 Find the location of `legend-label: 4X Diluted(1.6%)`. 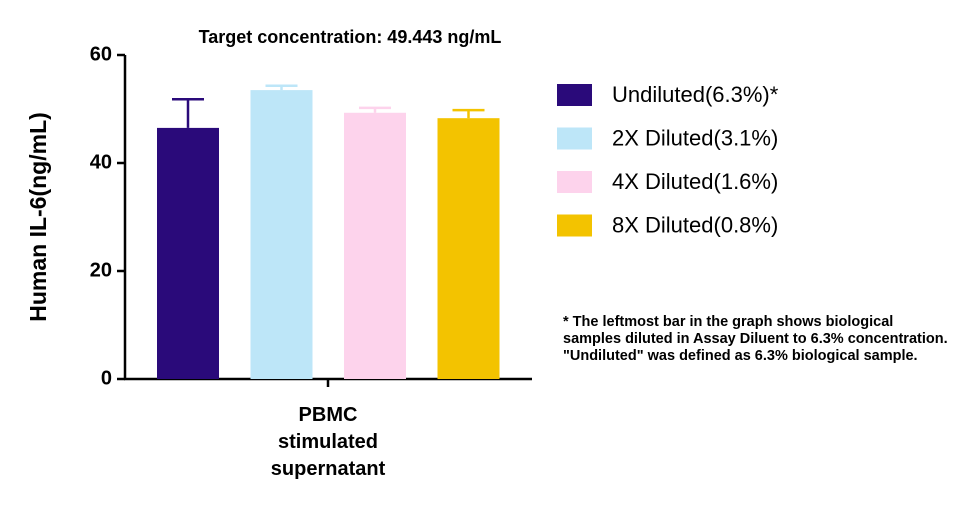

legend-label: 4X Diluted(1.6%) is located at coordinates (695, 181).